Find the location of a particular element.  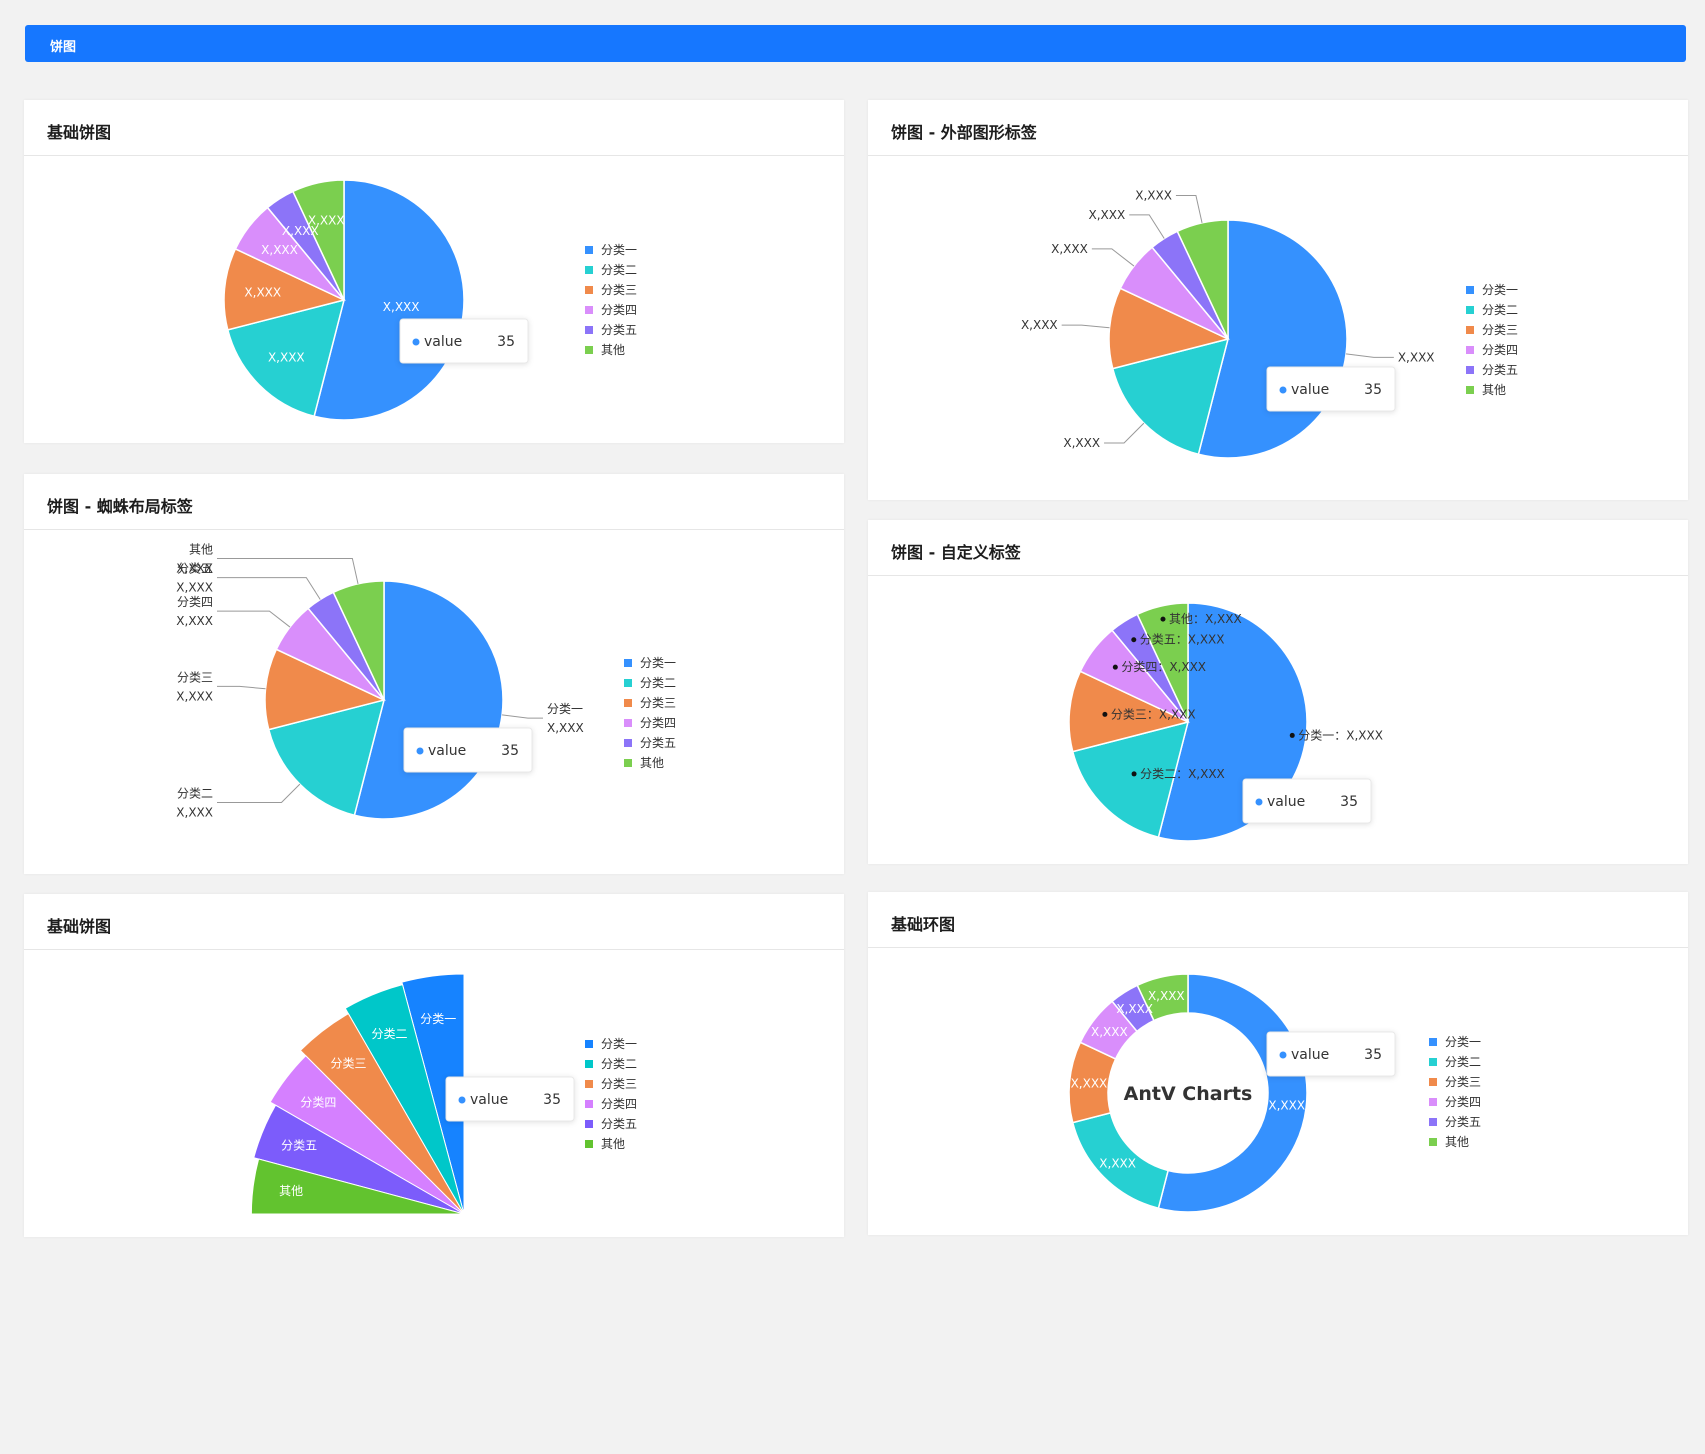

slice-label: 分类一 is located at coordinates (438, 1019).